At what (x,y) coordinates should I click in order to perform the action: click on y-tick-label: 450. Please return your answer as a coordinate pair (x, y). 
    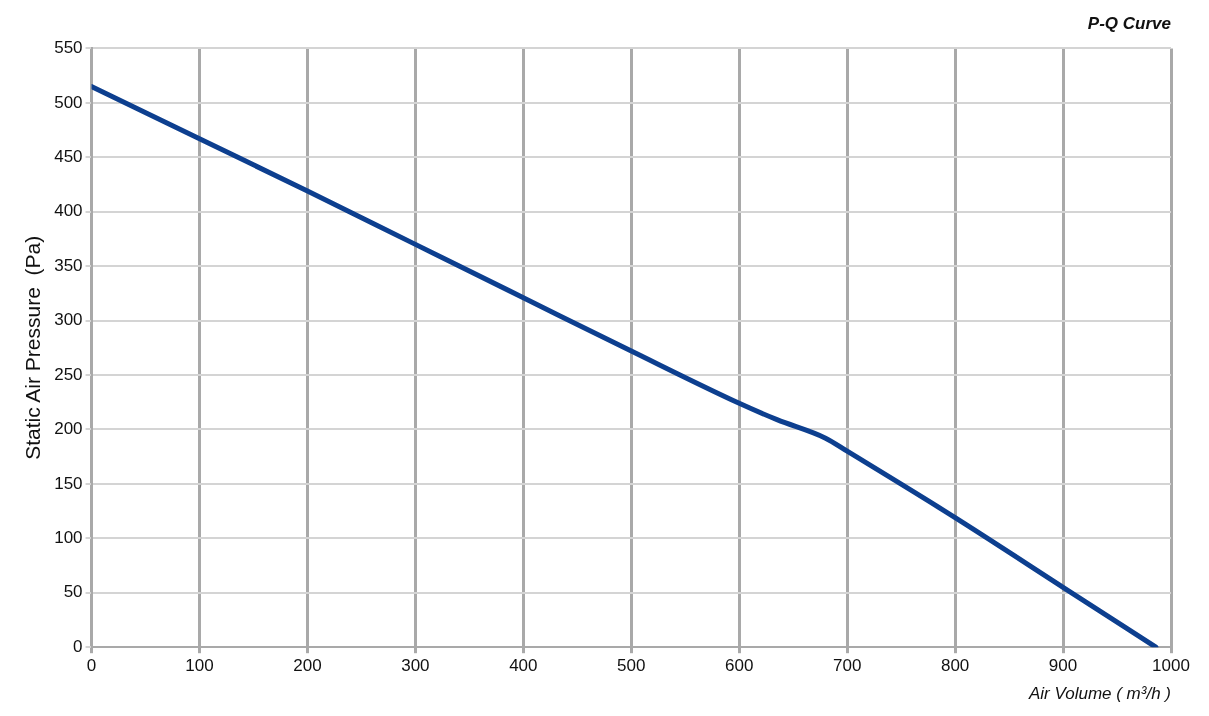
    Looking at the image, I should click on (68, 156).